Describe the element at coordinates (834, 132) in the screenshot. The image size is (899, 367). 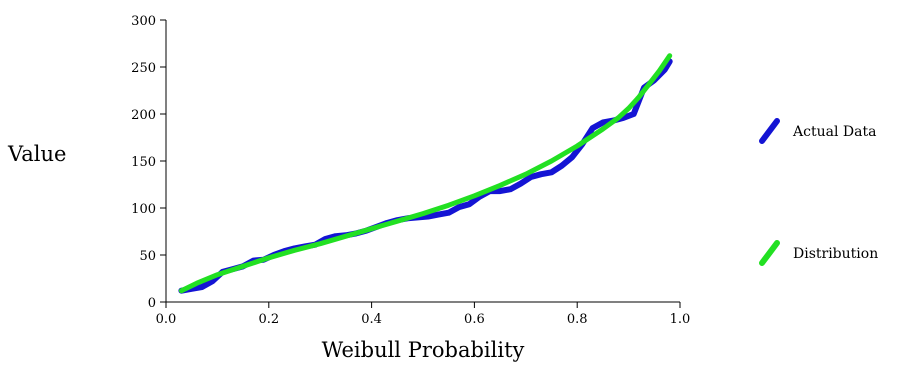
I see `legend-label: Actual Data` at that location.